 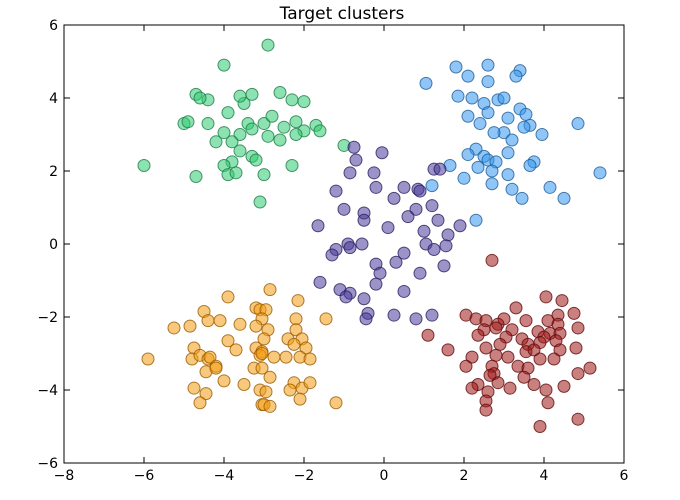 I want to click on chart-title: Target clusters, so click(x=342, y=14).